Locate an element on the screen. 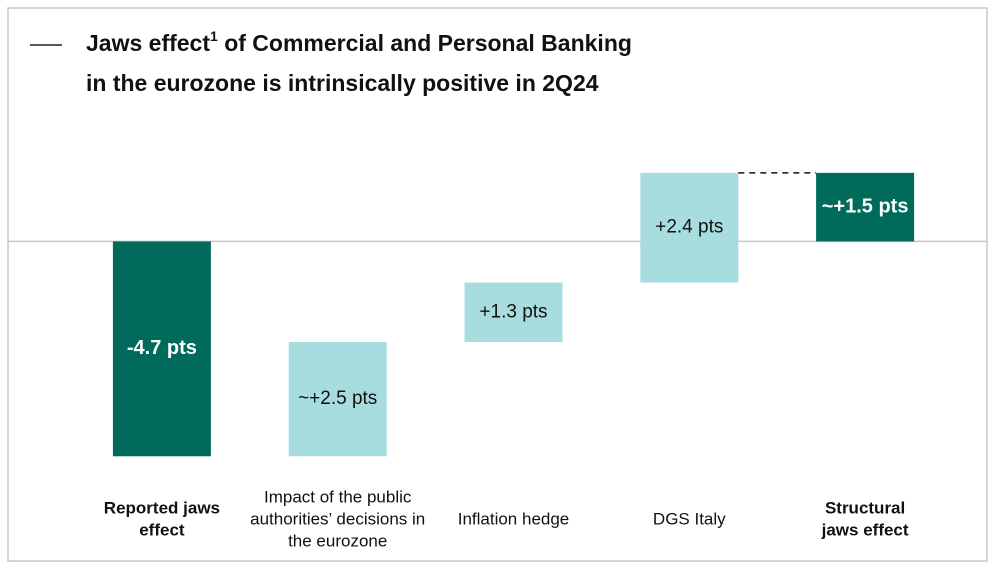  title-rest: of Commercial and Personal Banking is located at coordinates (425, 43).